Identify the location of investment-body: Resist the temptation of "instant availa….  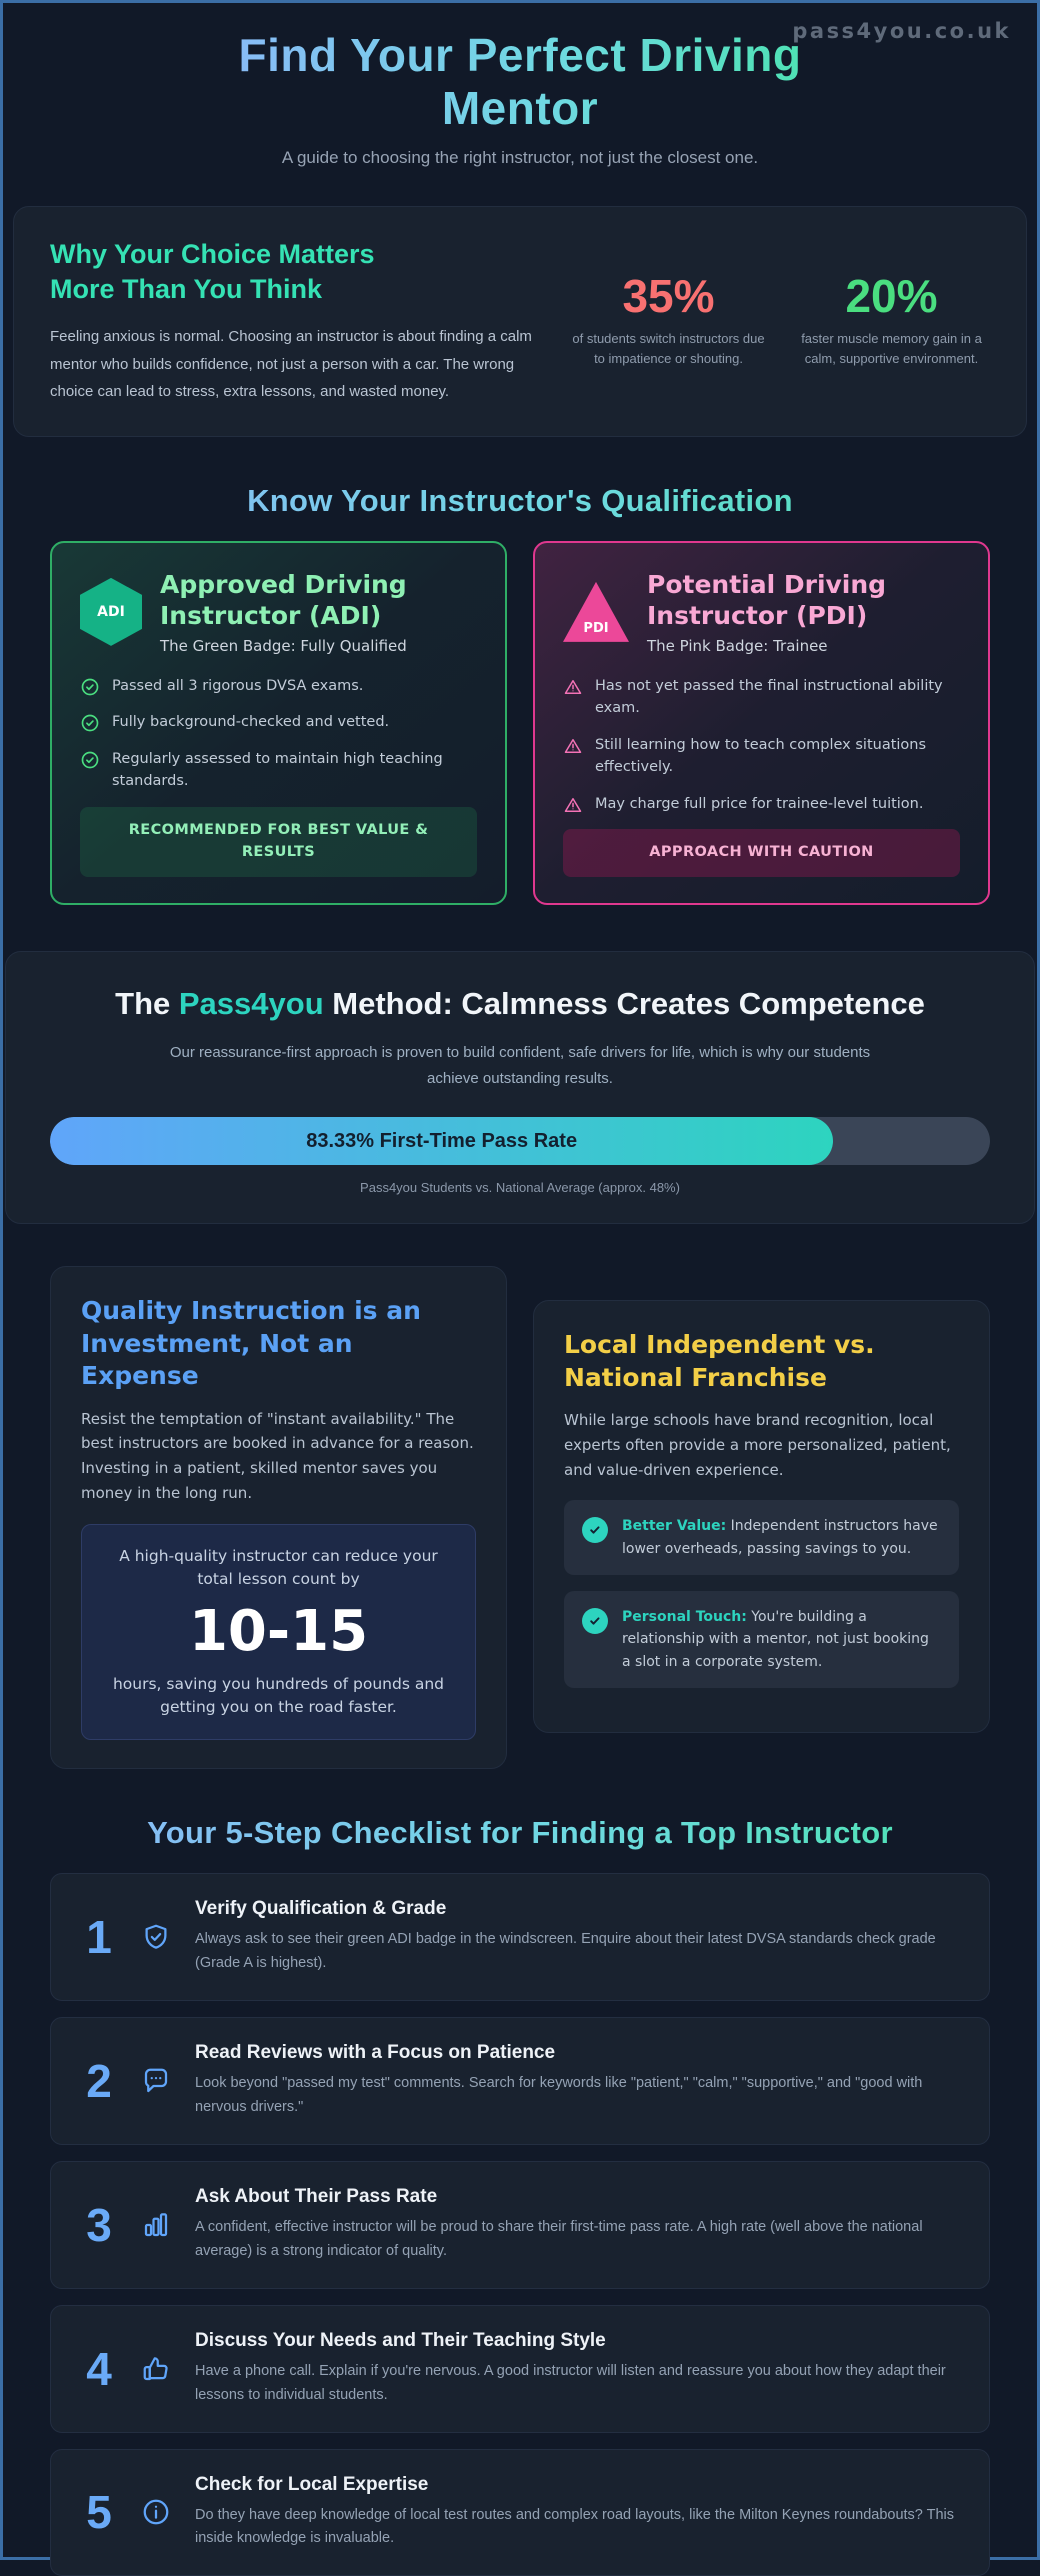
(277, 1455).